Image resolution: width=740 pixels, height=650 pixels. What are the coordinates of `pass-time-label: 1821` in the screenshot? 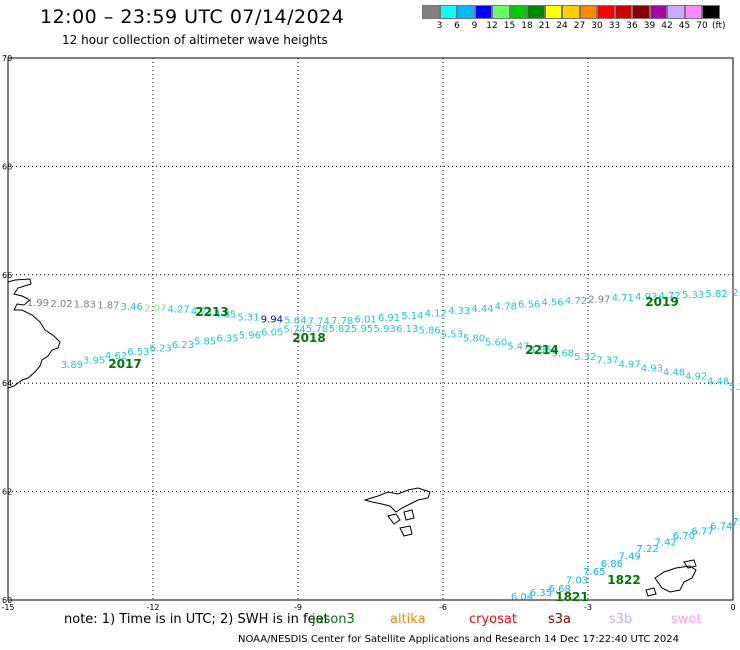 It's located at (571, 597).